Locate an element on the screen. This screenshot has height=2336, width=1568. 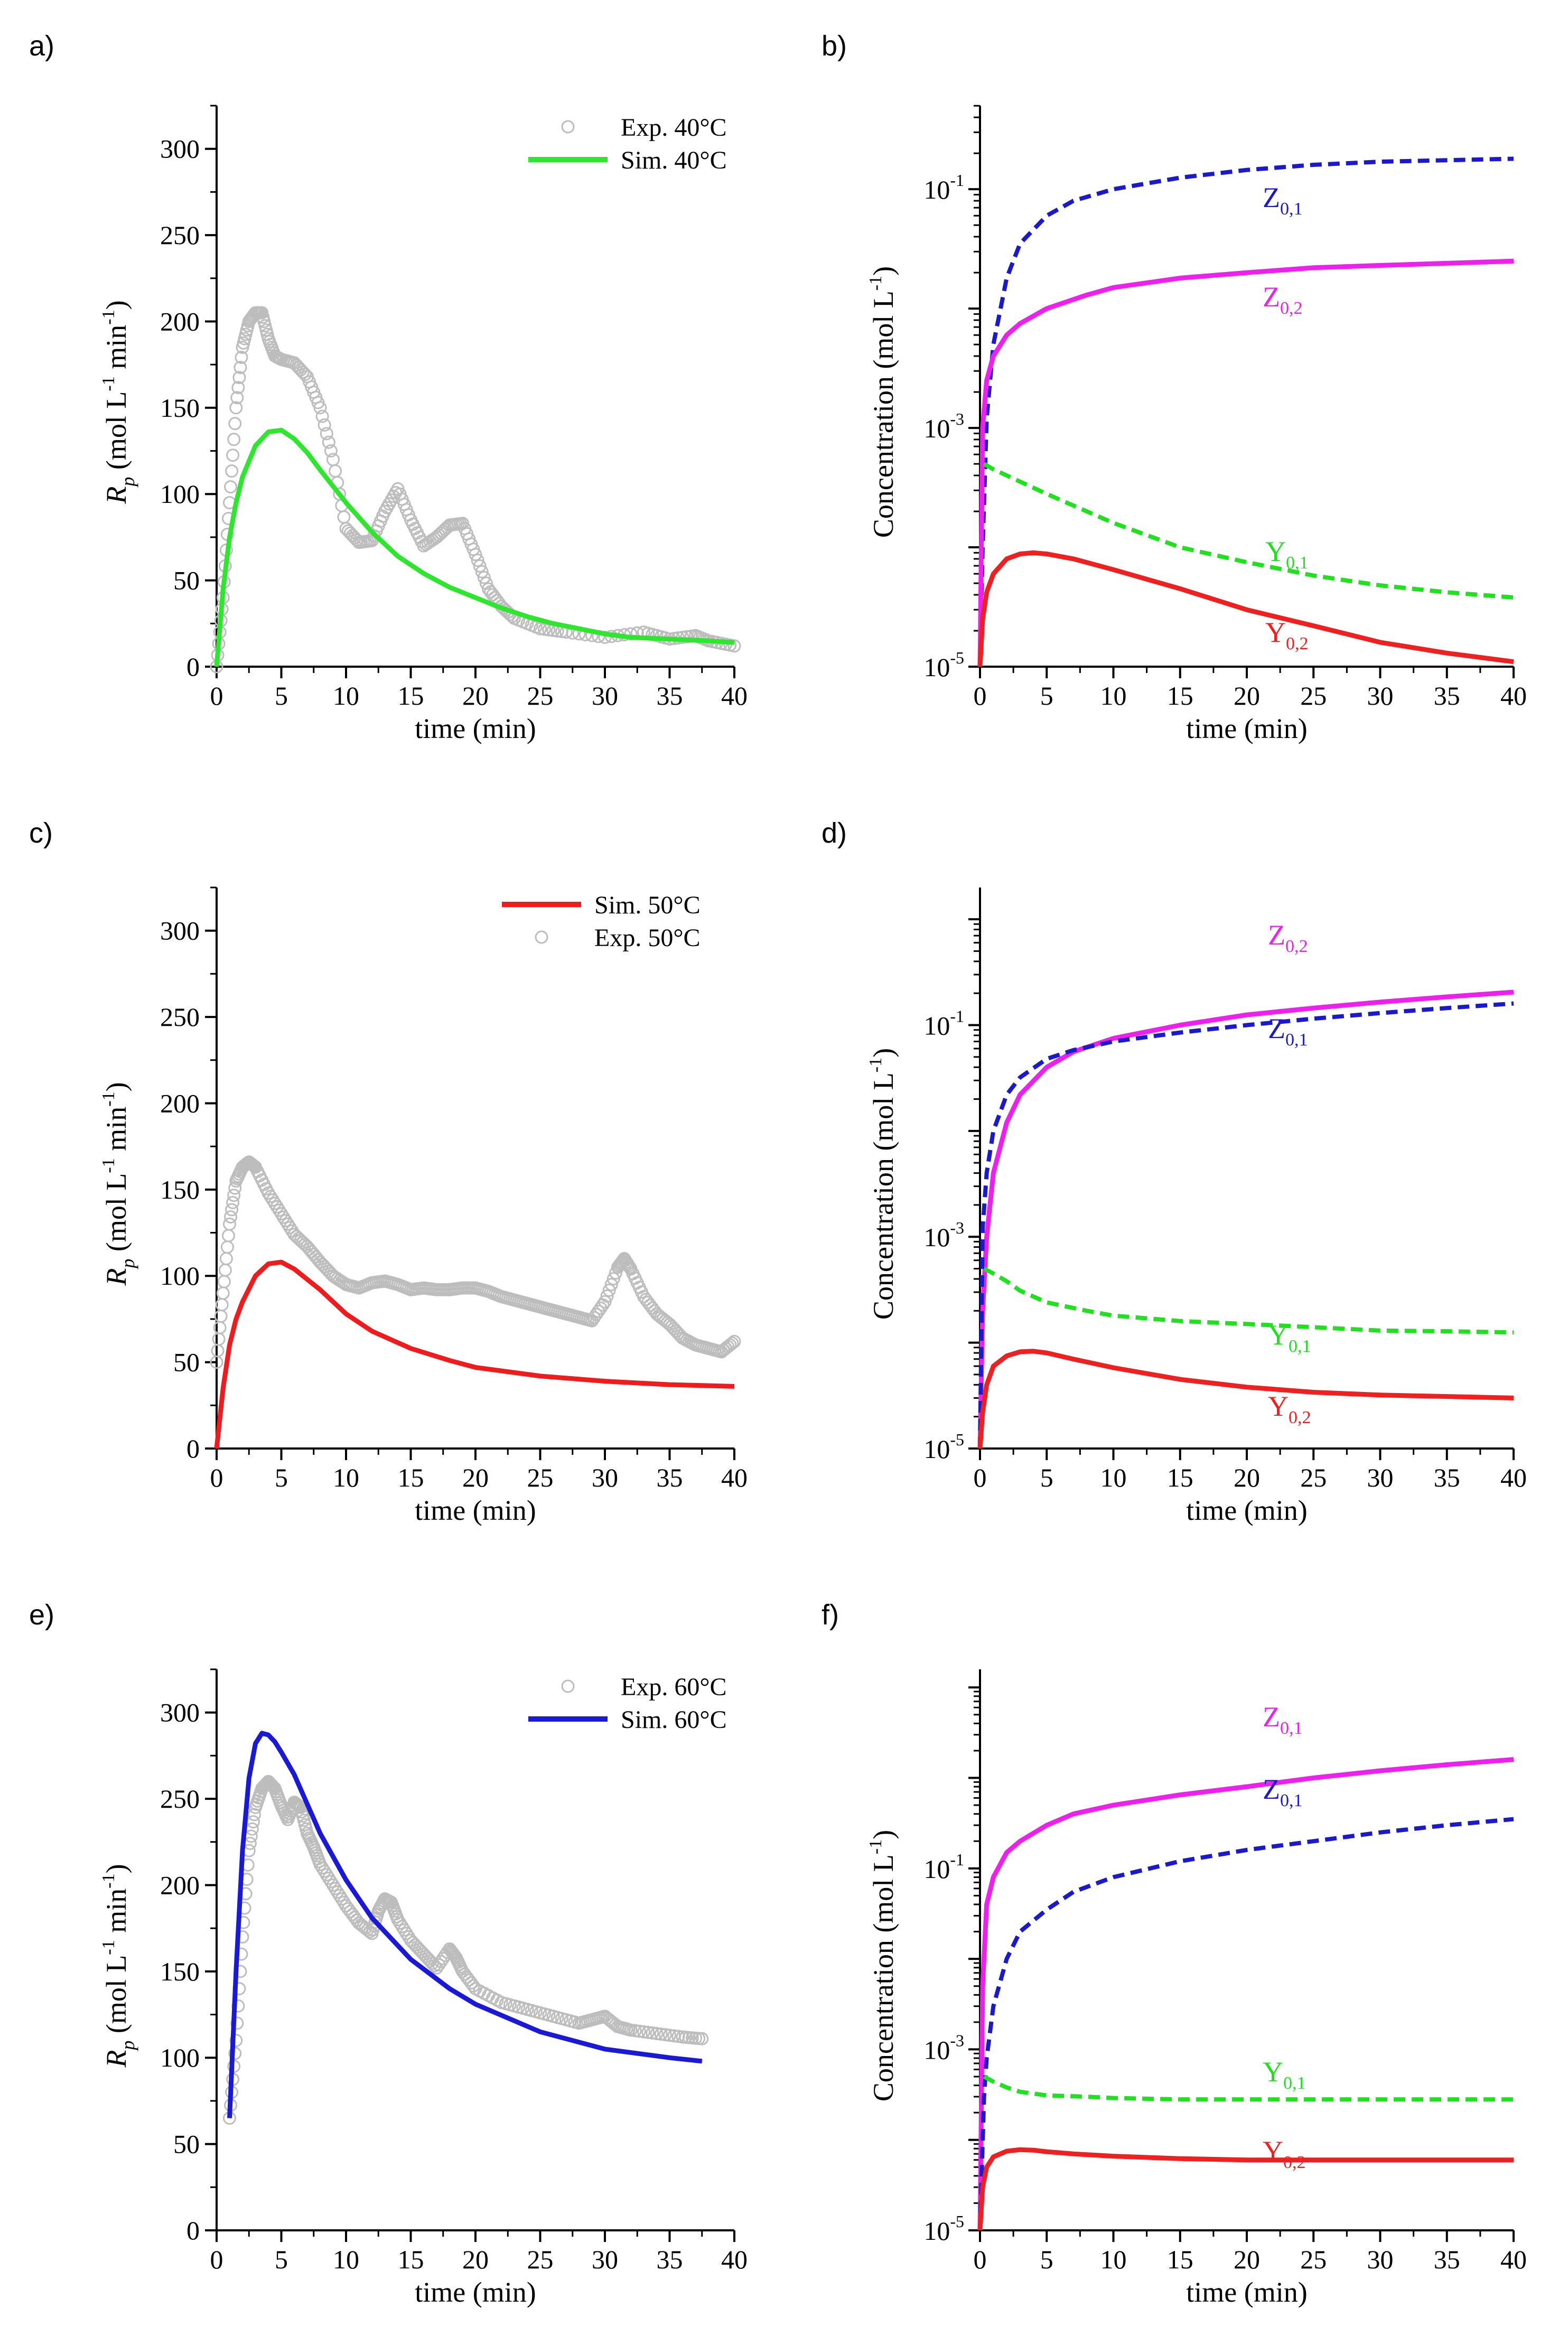
panel-label: c) is located at coordinates (41, 833).